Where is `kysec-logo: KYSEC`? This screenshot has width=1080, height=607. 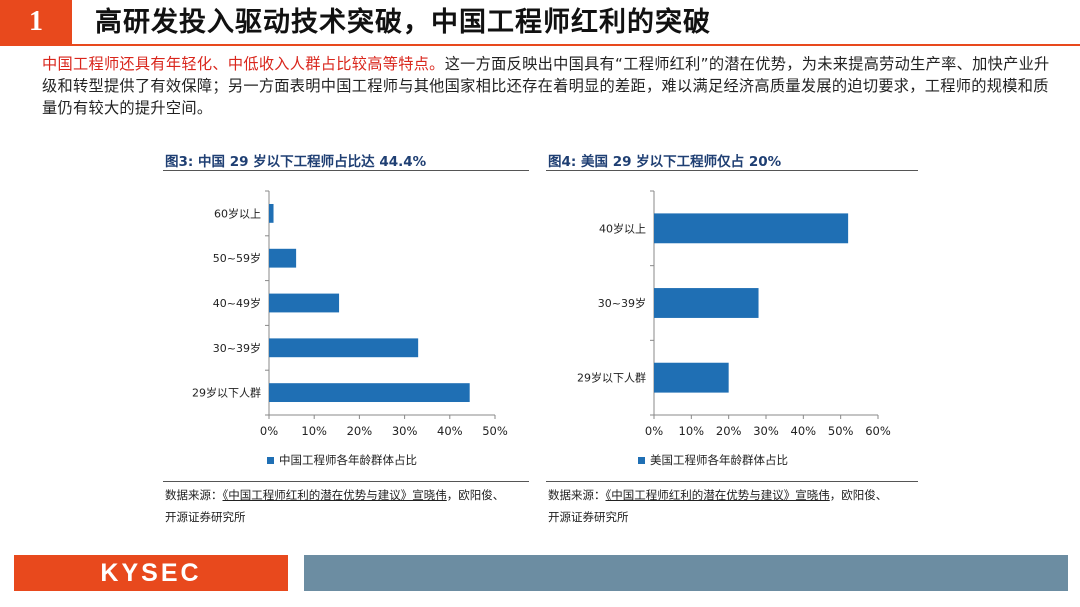
kysec-logo: KYSEC is located at coordinates (151, 573).